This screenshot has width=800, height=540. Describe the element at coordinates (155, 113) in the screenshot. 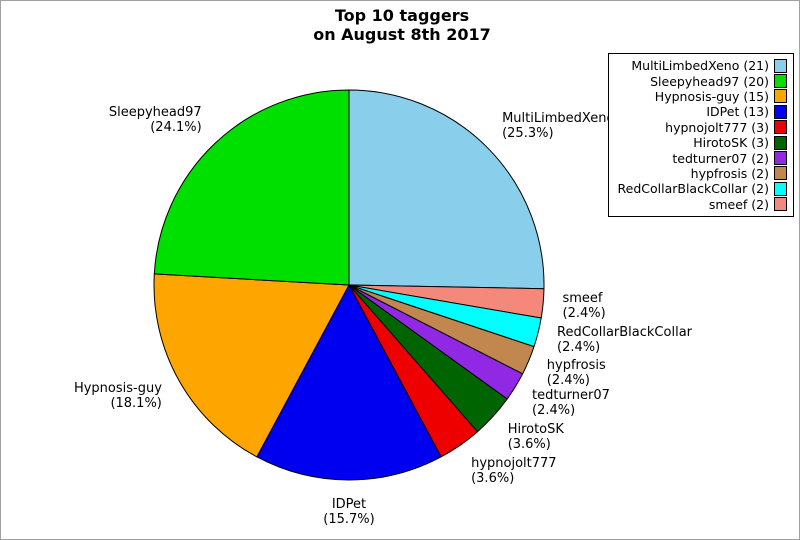

I see `pie-slice-label-name: Sleepyhead97` at that location.